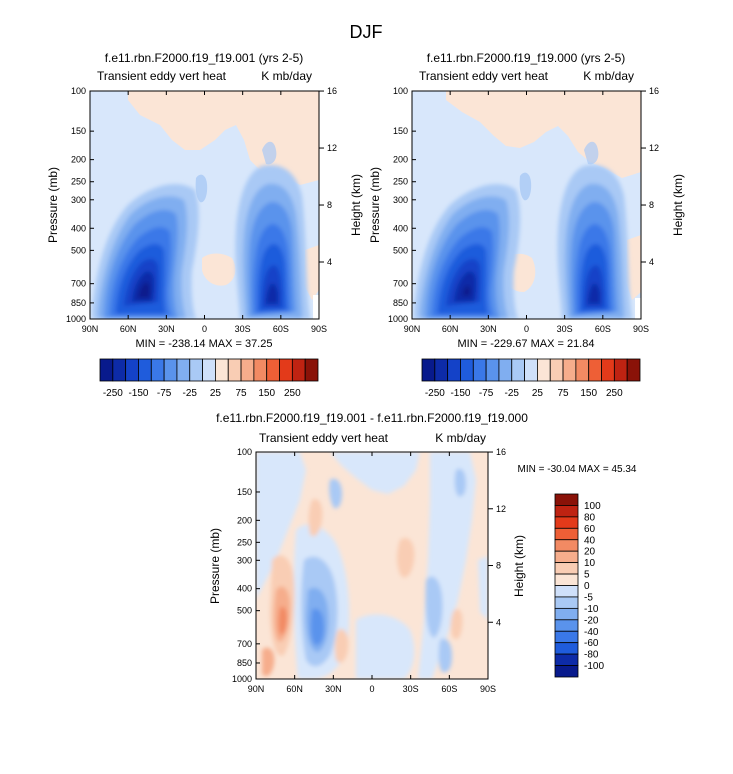 Image resolution: width=733 pixels, height=774 pixels. I want to click on panel-b-ytick-label: 150, so click(400, 131).